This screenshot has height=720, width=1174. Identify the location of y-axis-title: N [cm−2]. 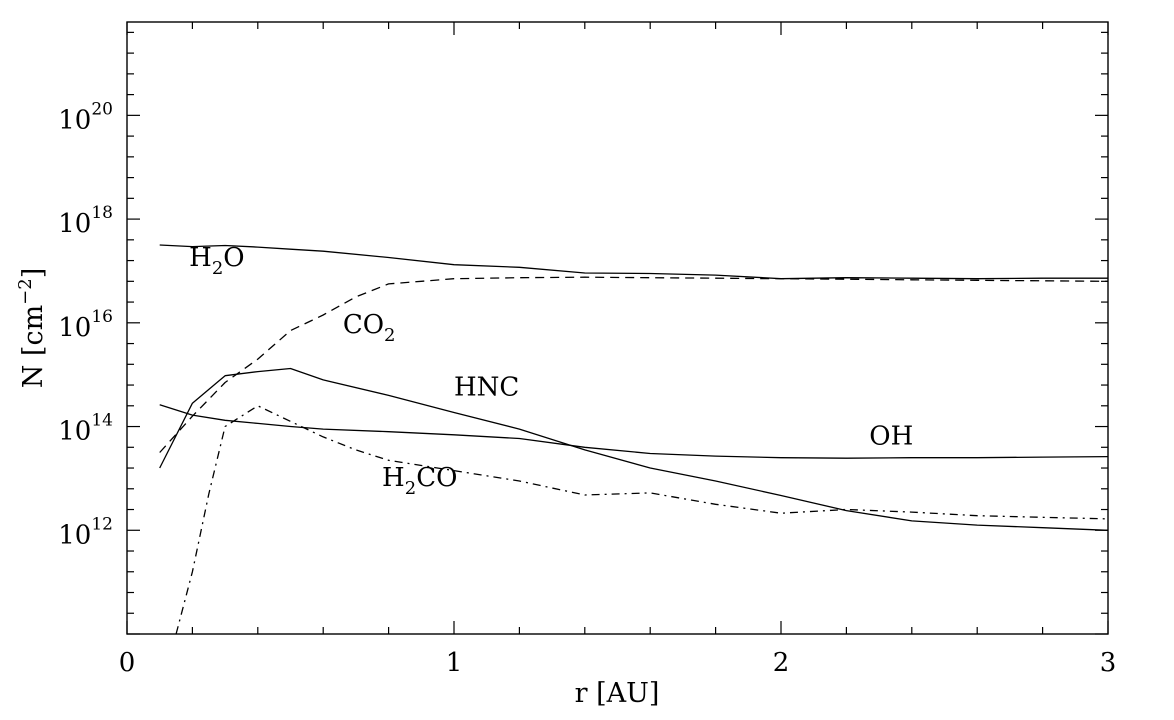
(32, 328).